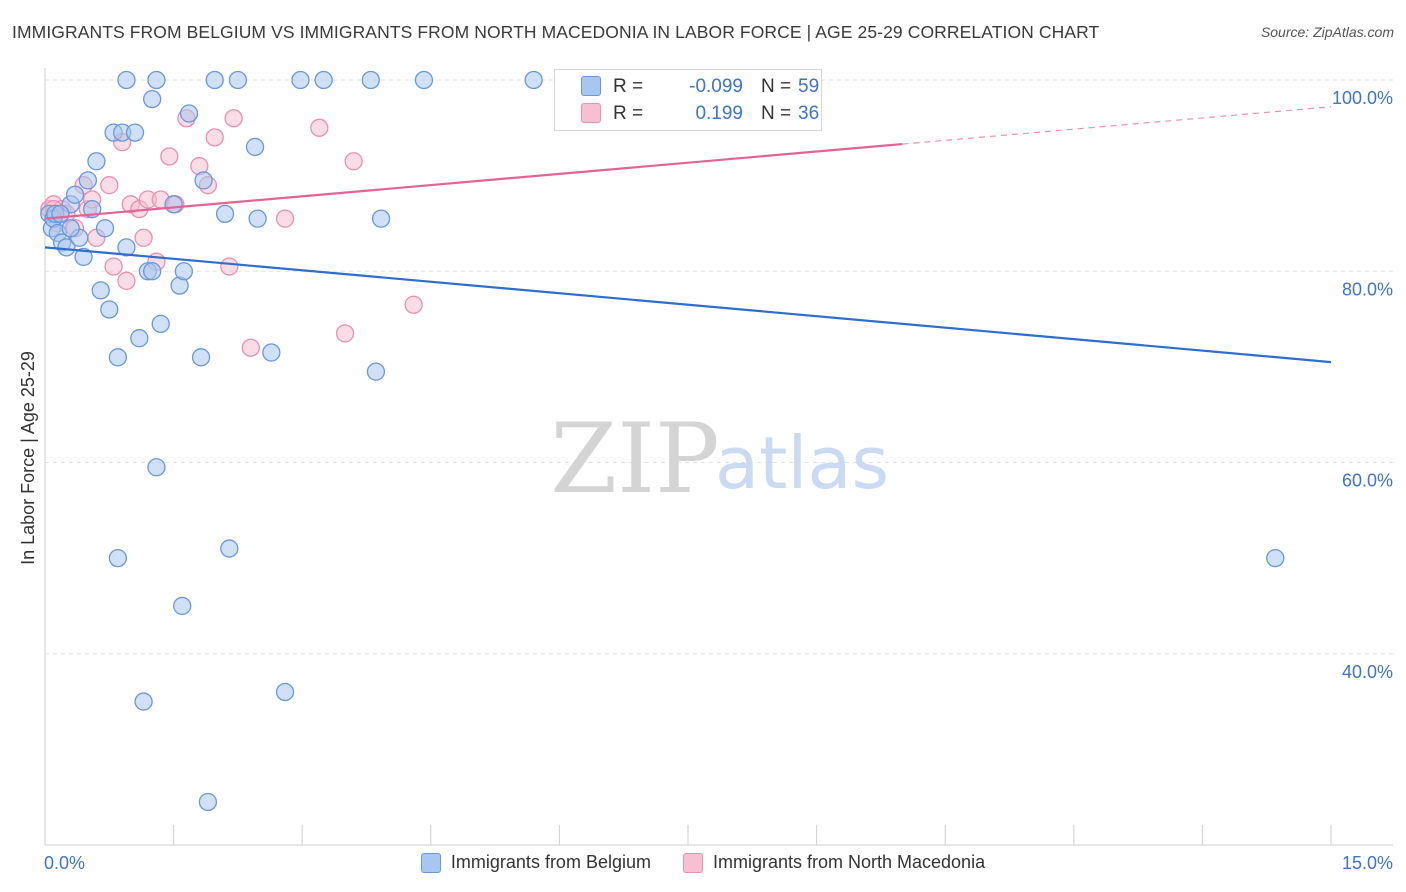 The height and width of the screenshot is (892, 1406). Describe the element at coordinates (591, 113) in the screenshot. I see `pink-swatch` at that location.